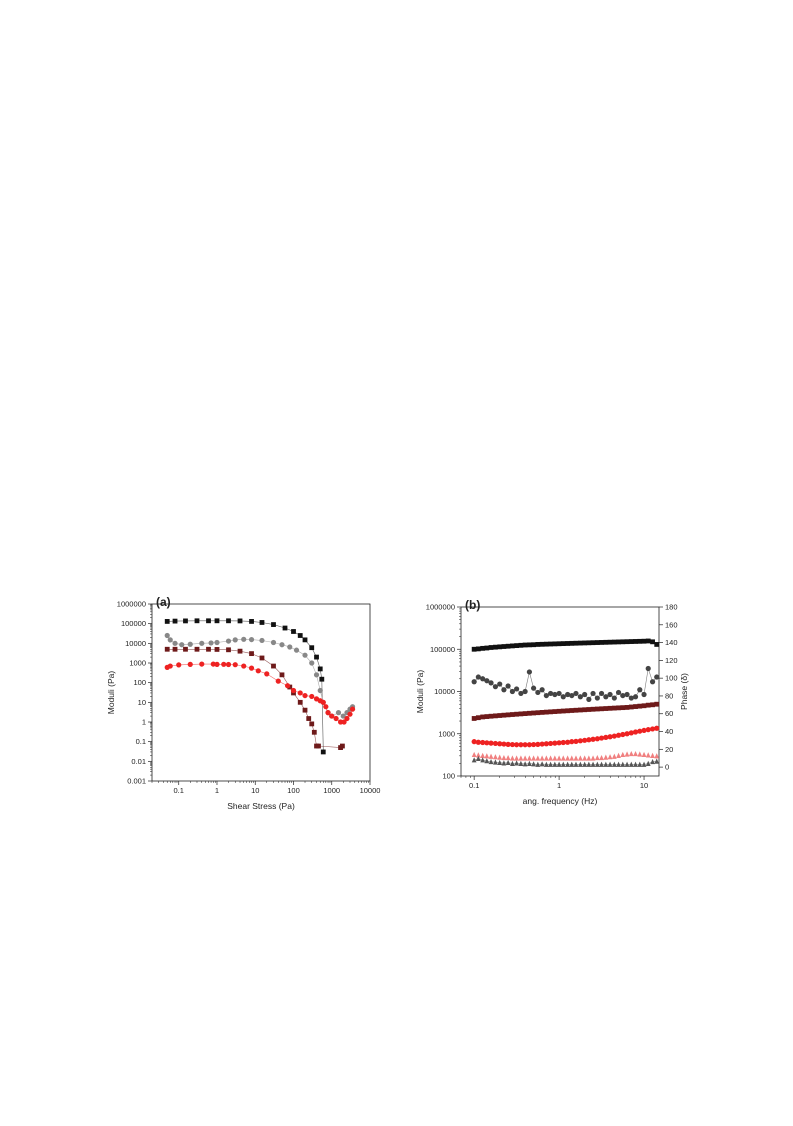 The width and height of the screenshot is (793, 1126). What do you see at coordinates (669, 713) in the screenshot?
I see `y2-tick-label: 60` at bounding box center [669, 713].